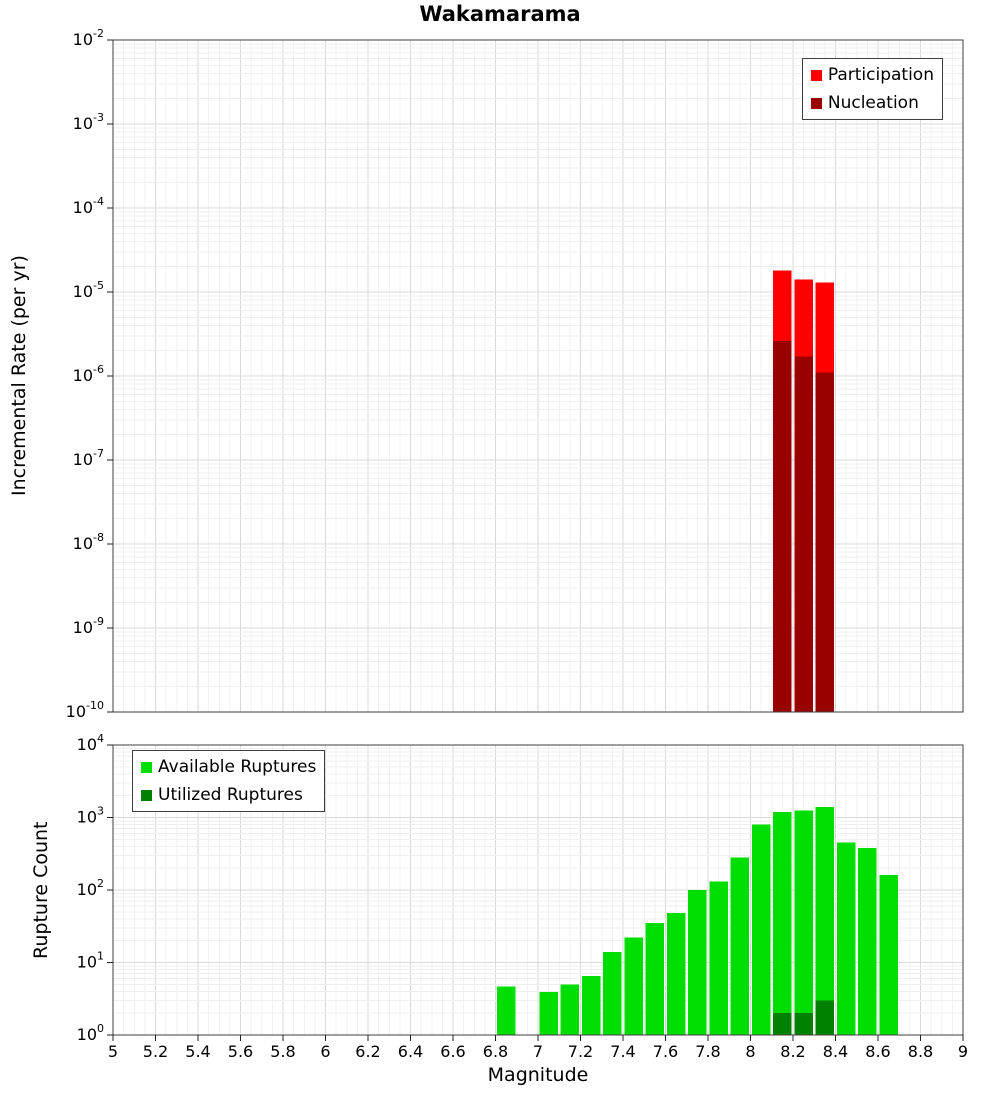 The height and width of the screenshot is (1100, 1000). I want to click on x-tick-label: 7, so click(538, 1051).